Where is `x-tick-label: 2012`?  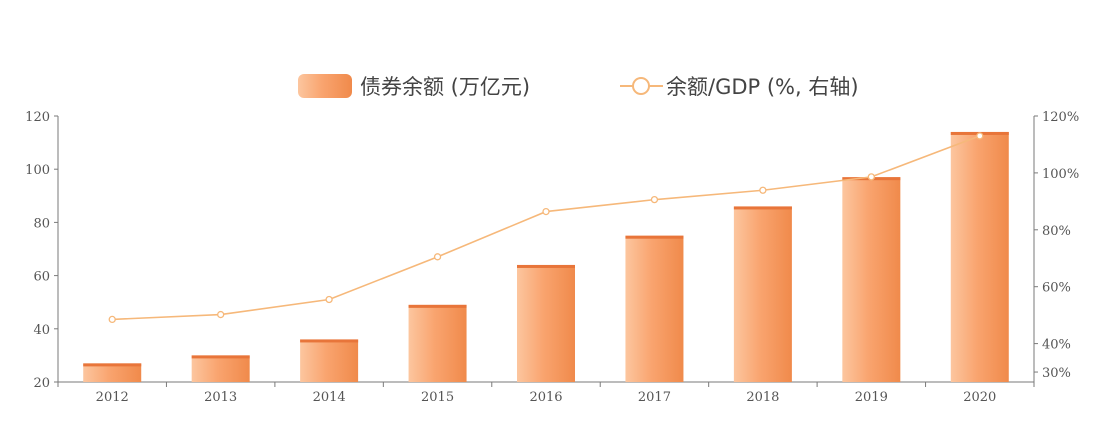 x-tick-label: 2012 is located at coordinates (112, 397).